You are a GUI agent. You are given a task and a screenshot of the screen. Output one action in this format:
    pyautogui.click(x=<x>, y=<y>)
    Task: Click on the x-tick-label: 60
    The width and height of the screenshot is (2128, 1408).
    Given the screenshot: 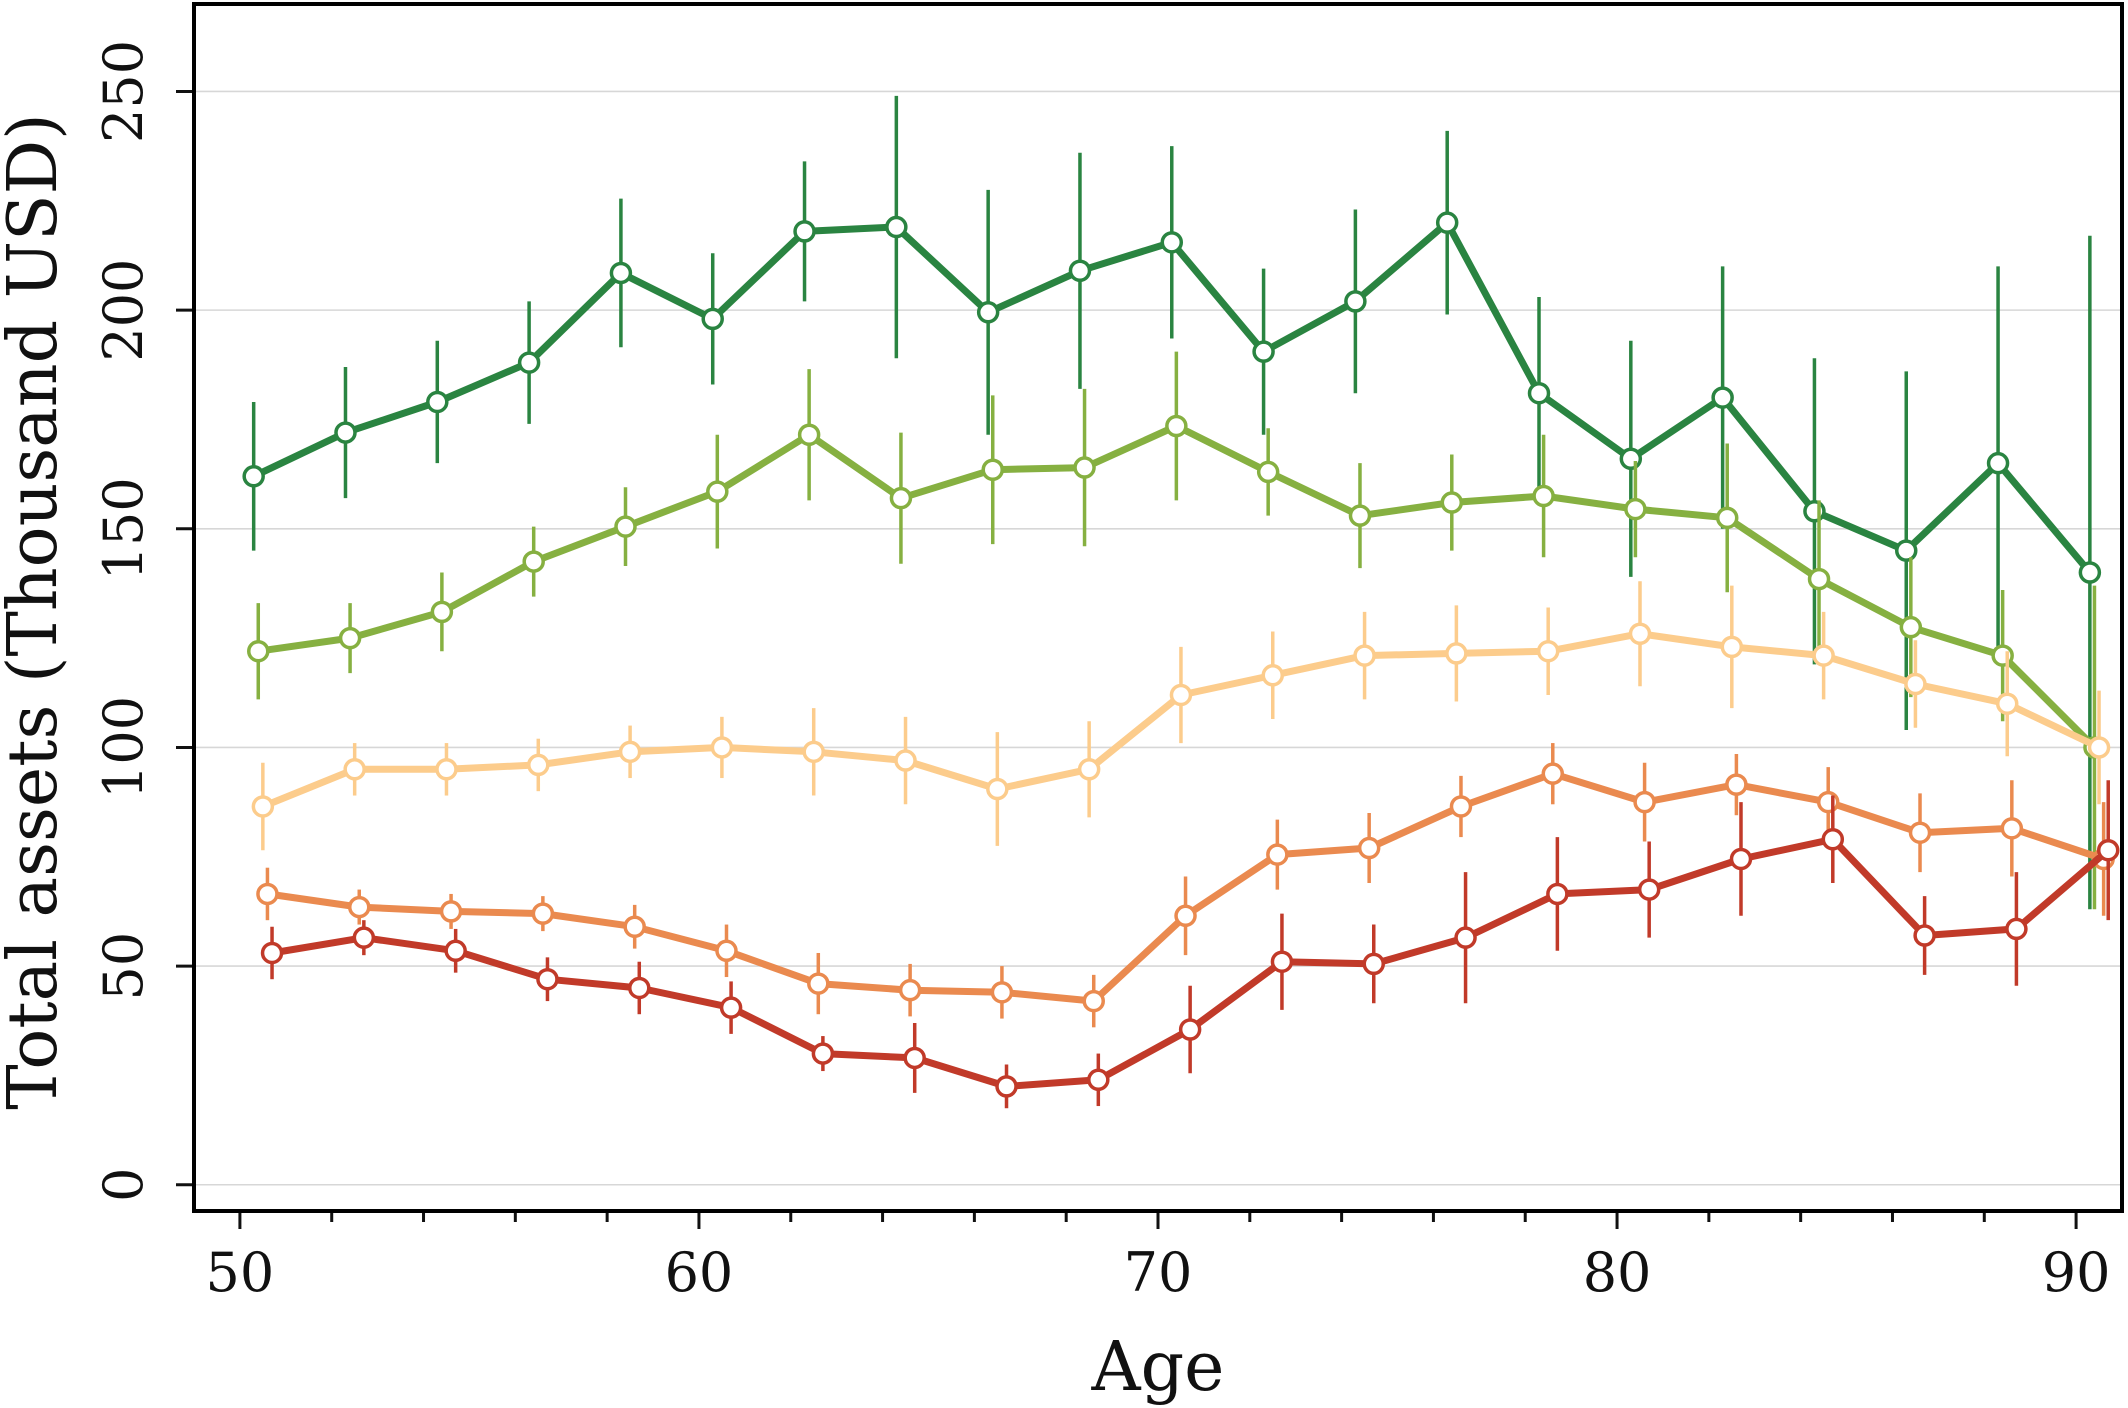 What is the action you would take?
    pyautogui.click(x=699, y=1272)
    